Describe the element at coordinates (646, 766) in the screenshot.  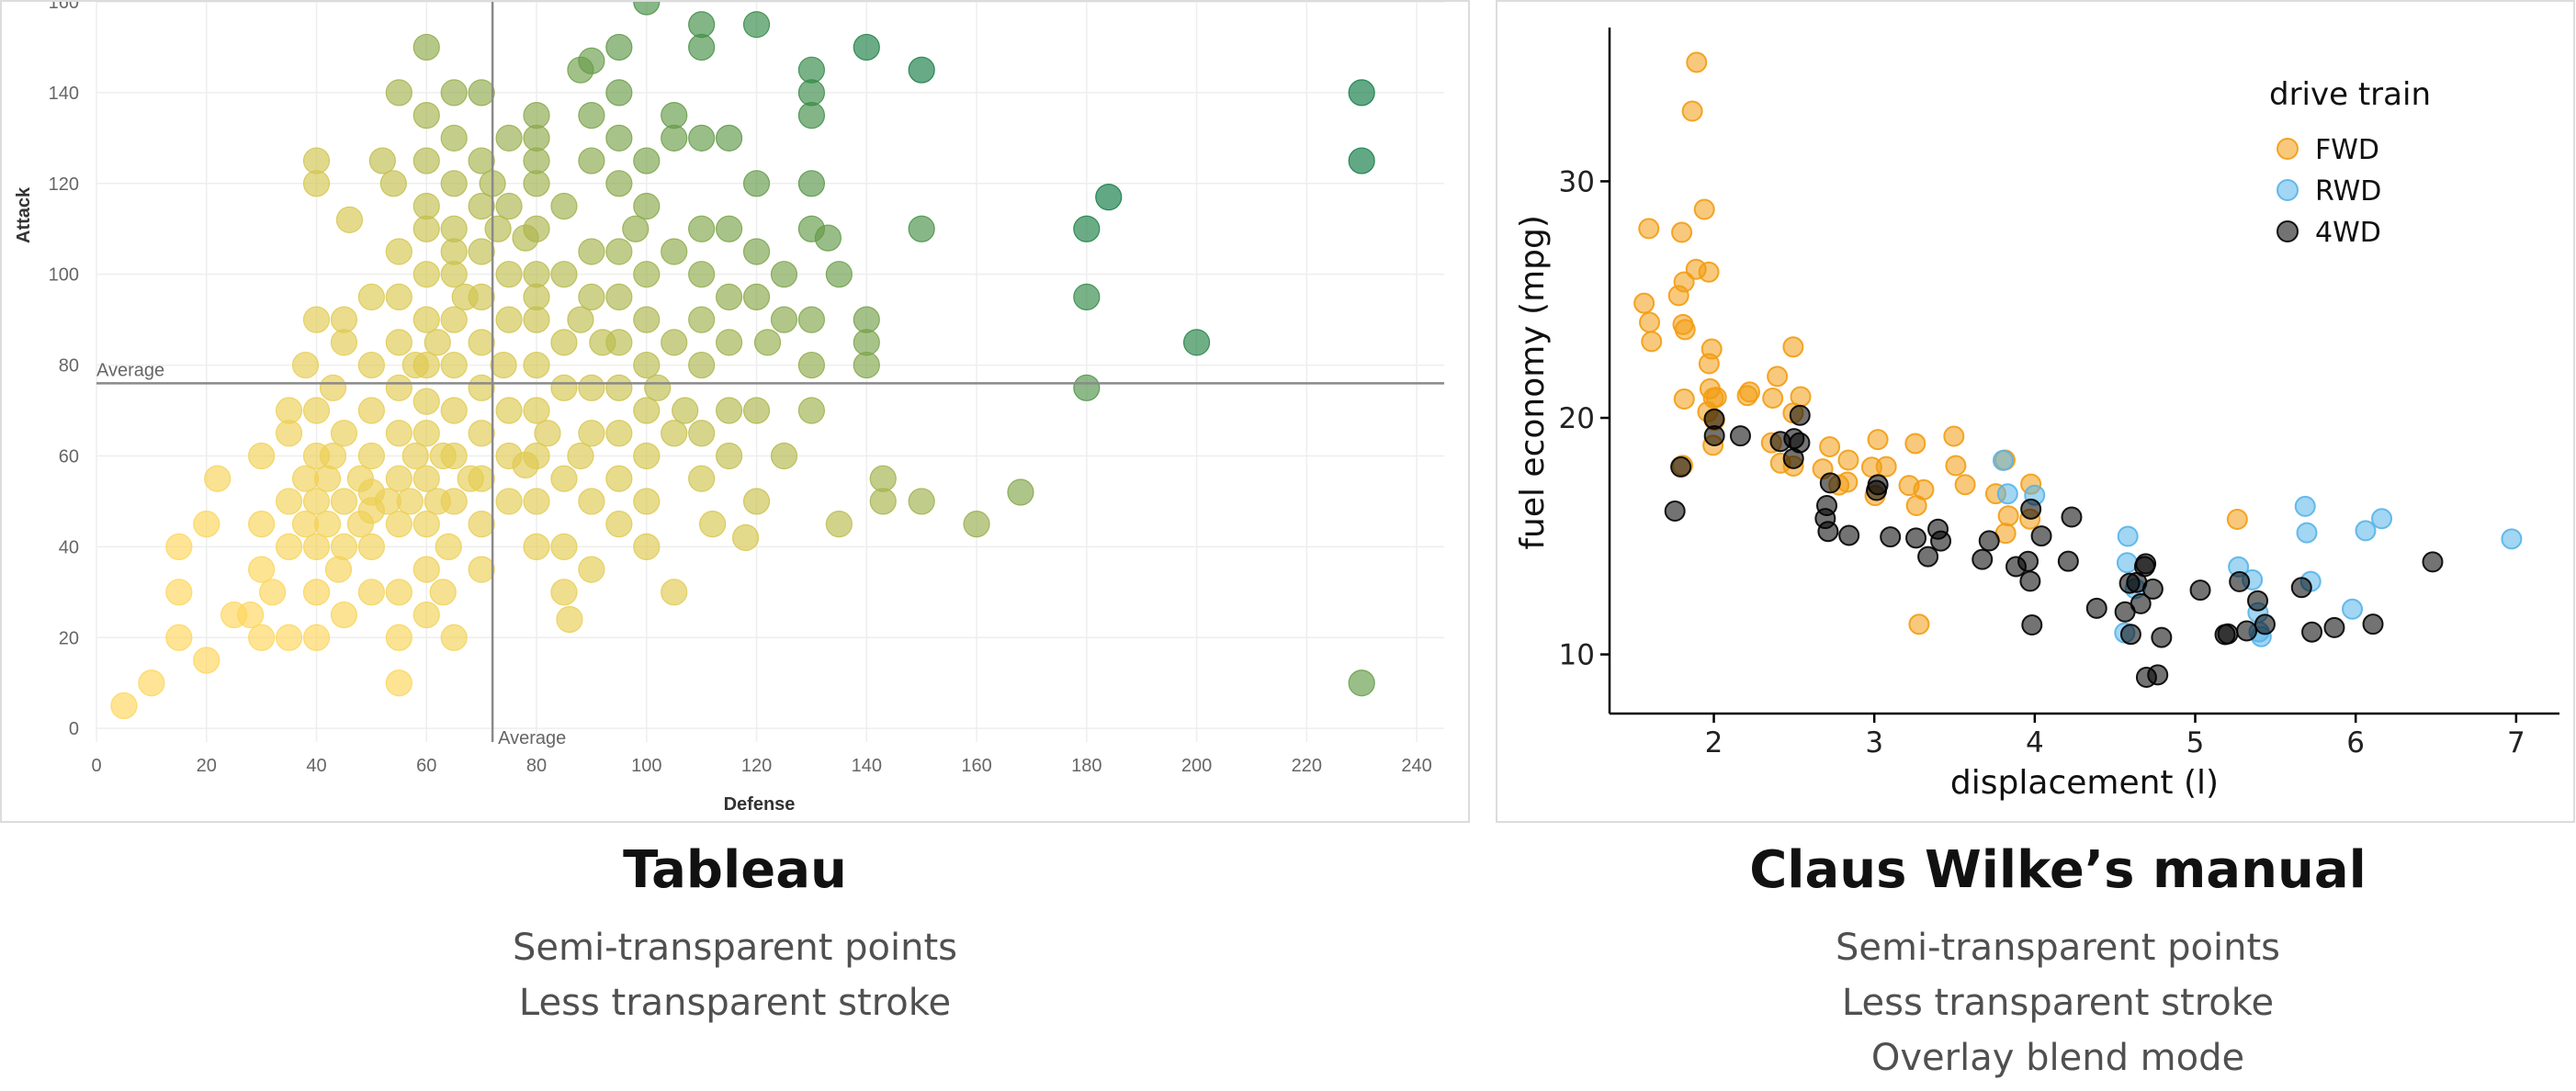
I see `tableau-x-tick-label: 100` at that location.